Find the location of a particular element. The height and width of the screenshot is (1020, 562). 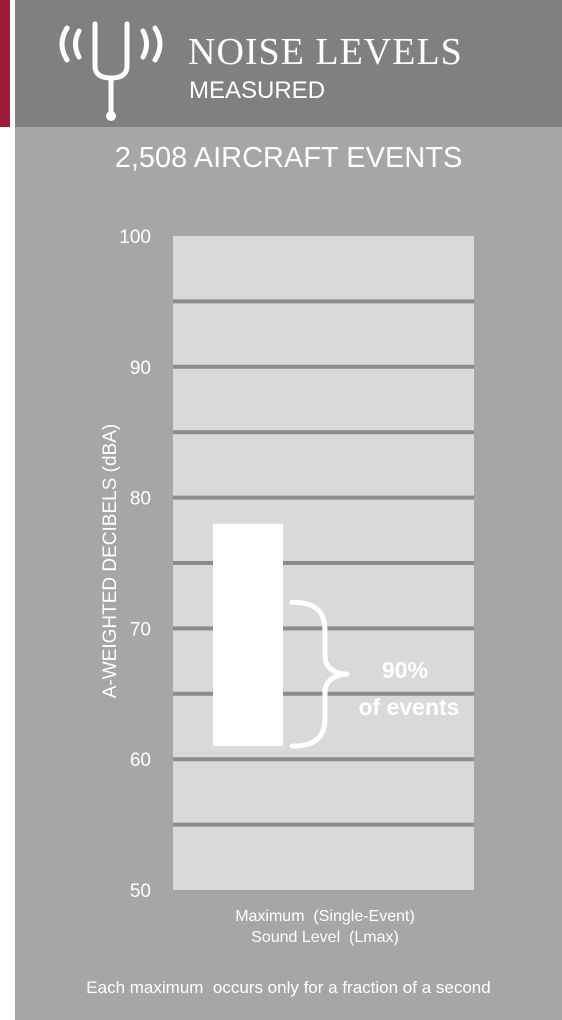

bars is located at coordinates (248, 635).